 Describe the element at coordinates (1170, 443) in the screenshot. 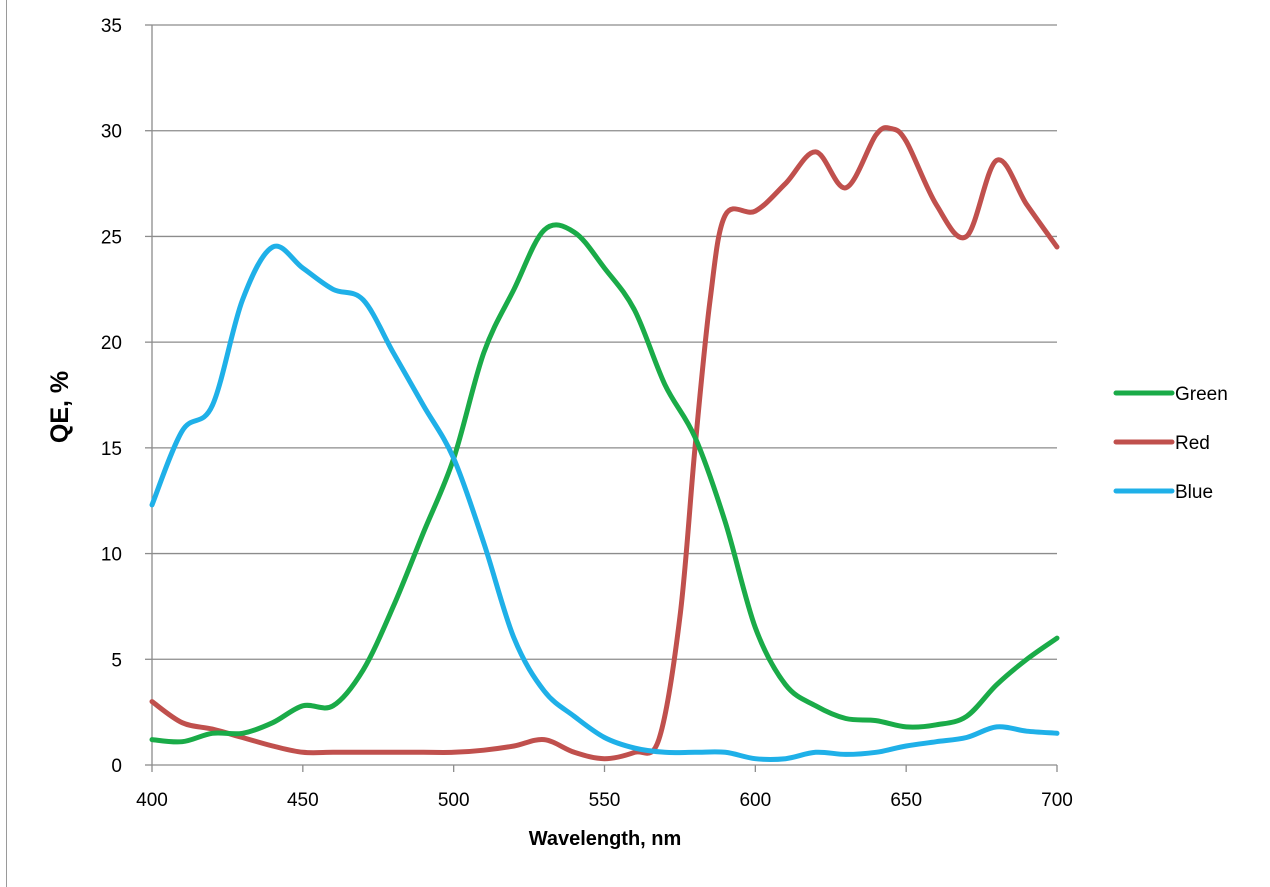

I see `legend: Green Red Blue` at that location.